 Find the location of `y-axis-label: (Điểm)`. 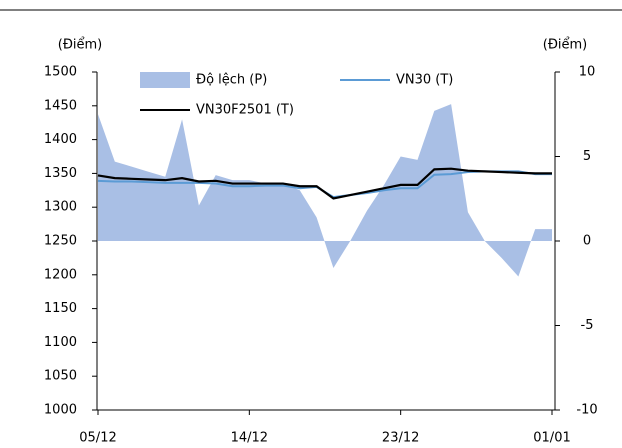

y-axis-label: (Điểm) is located at coordinates (80, 45).